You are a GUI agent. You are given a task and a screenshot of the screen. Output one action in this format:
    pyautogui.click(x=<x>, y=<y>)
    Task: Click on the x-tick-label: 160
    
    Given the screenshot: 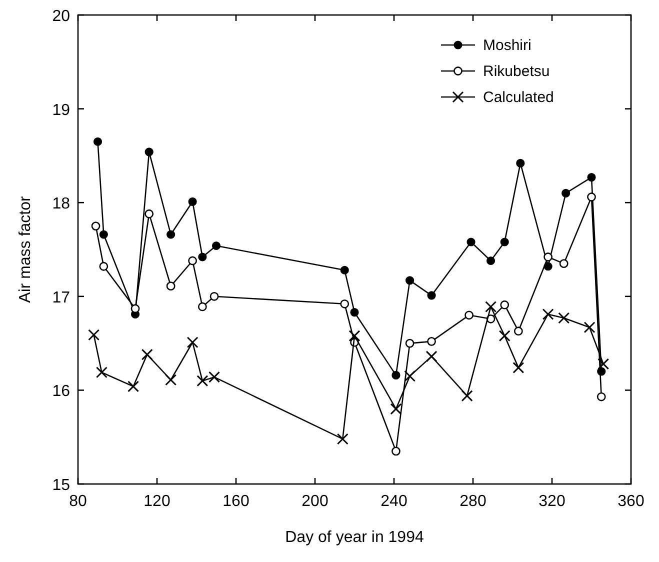 What is the action you would take?
    pyautogui.click(x=236, y=501)
    